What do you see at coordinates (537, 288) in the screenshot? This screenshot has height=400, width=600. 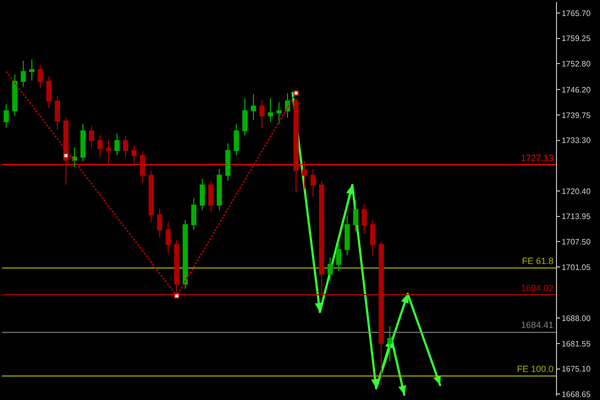 I see `ref-line-label: 1694.02` at bounding box center [537, 288].